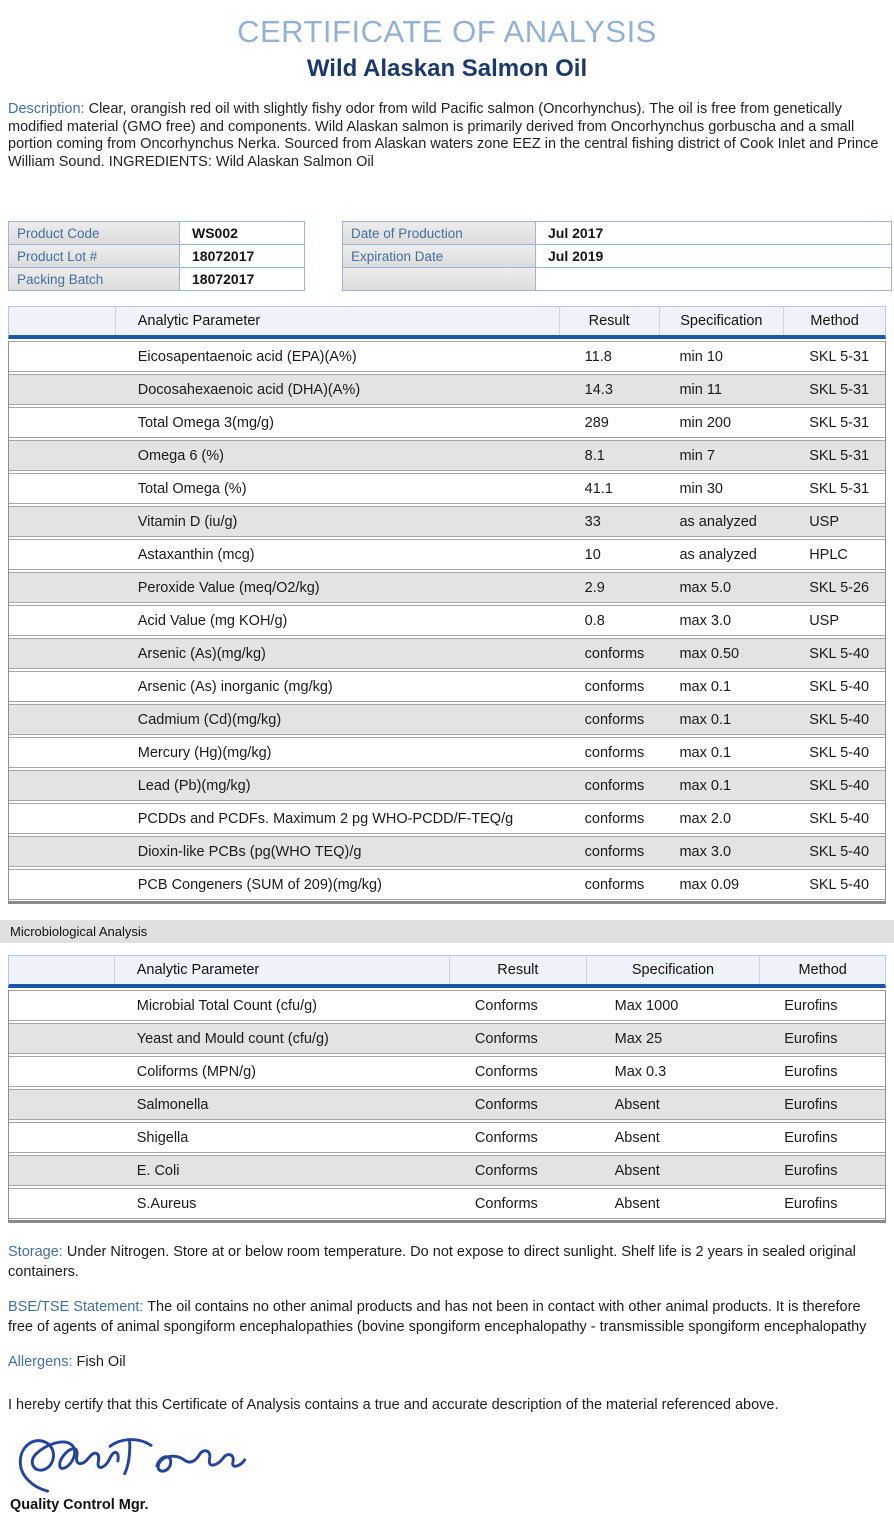  What do you see at coordinates (62, 970) in the screenshot?
I see `header-spacer-cell` at bounding box center [62, 970].